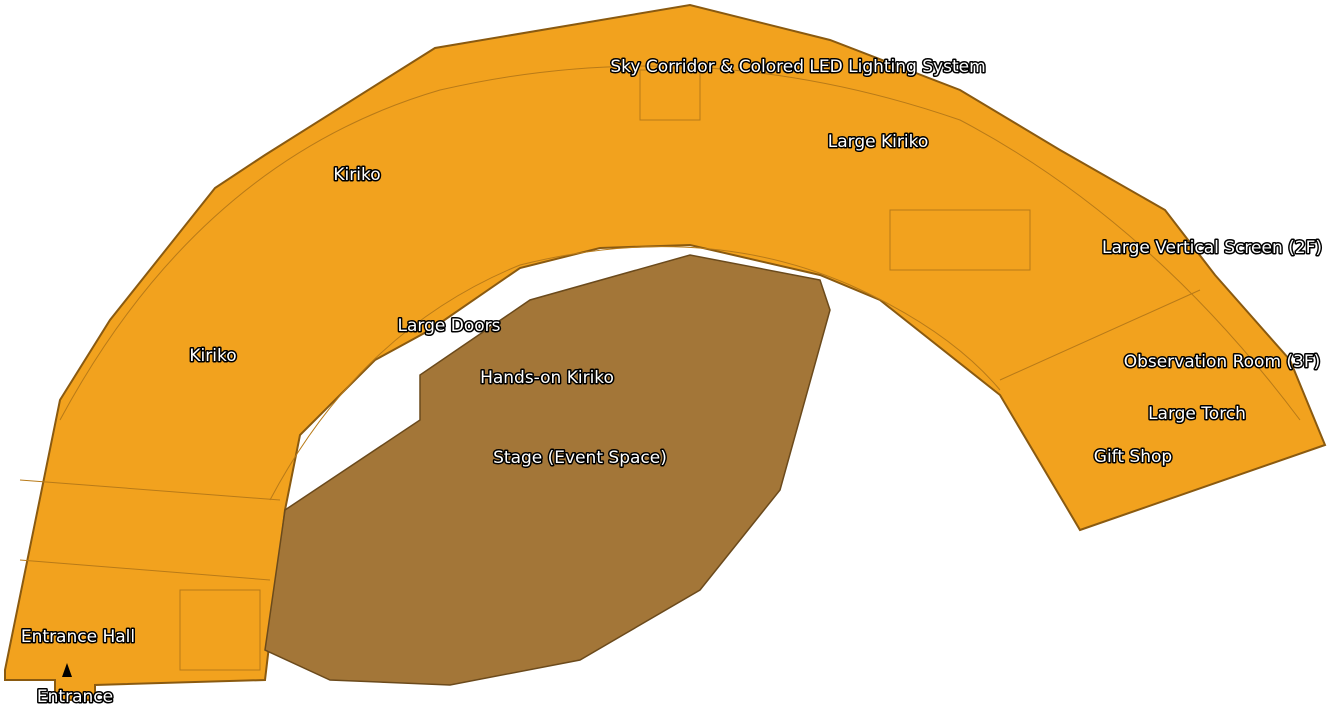 Image resolution: width=1332 pixels, height=727 pixels. Describe the element at coordinates (75, 697) in the screenshot. I see `area-label: Entrance` at that location.